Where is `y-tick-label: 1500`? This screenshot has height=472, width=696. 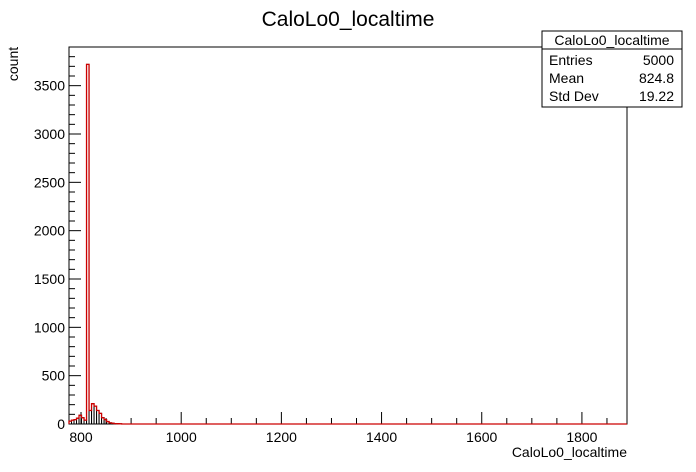
y-tick-label: 1500 is located at coordinates (49, 279).